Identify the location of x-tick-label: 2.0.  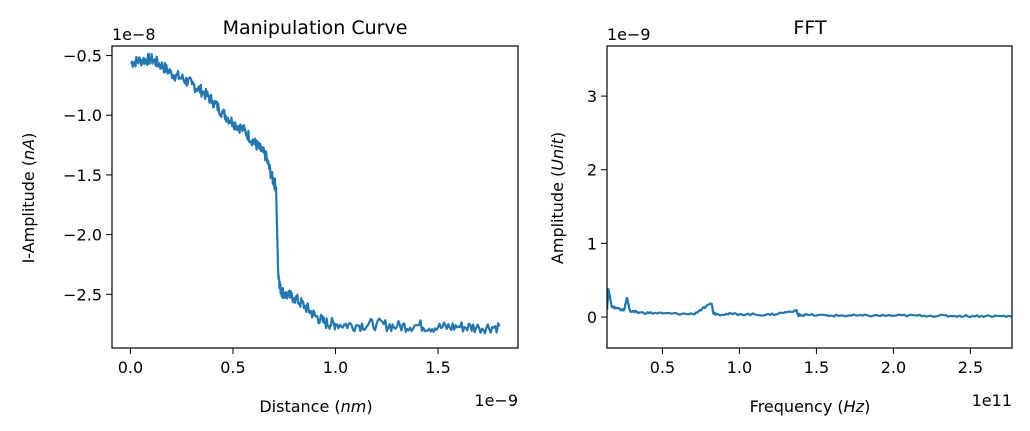
(893, 367).